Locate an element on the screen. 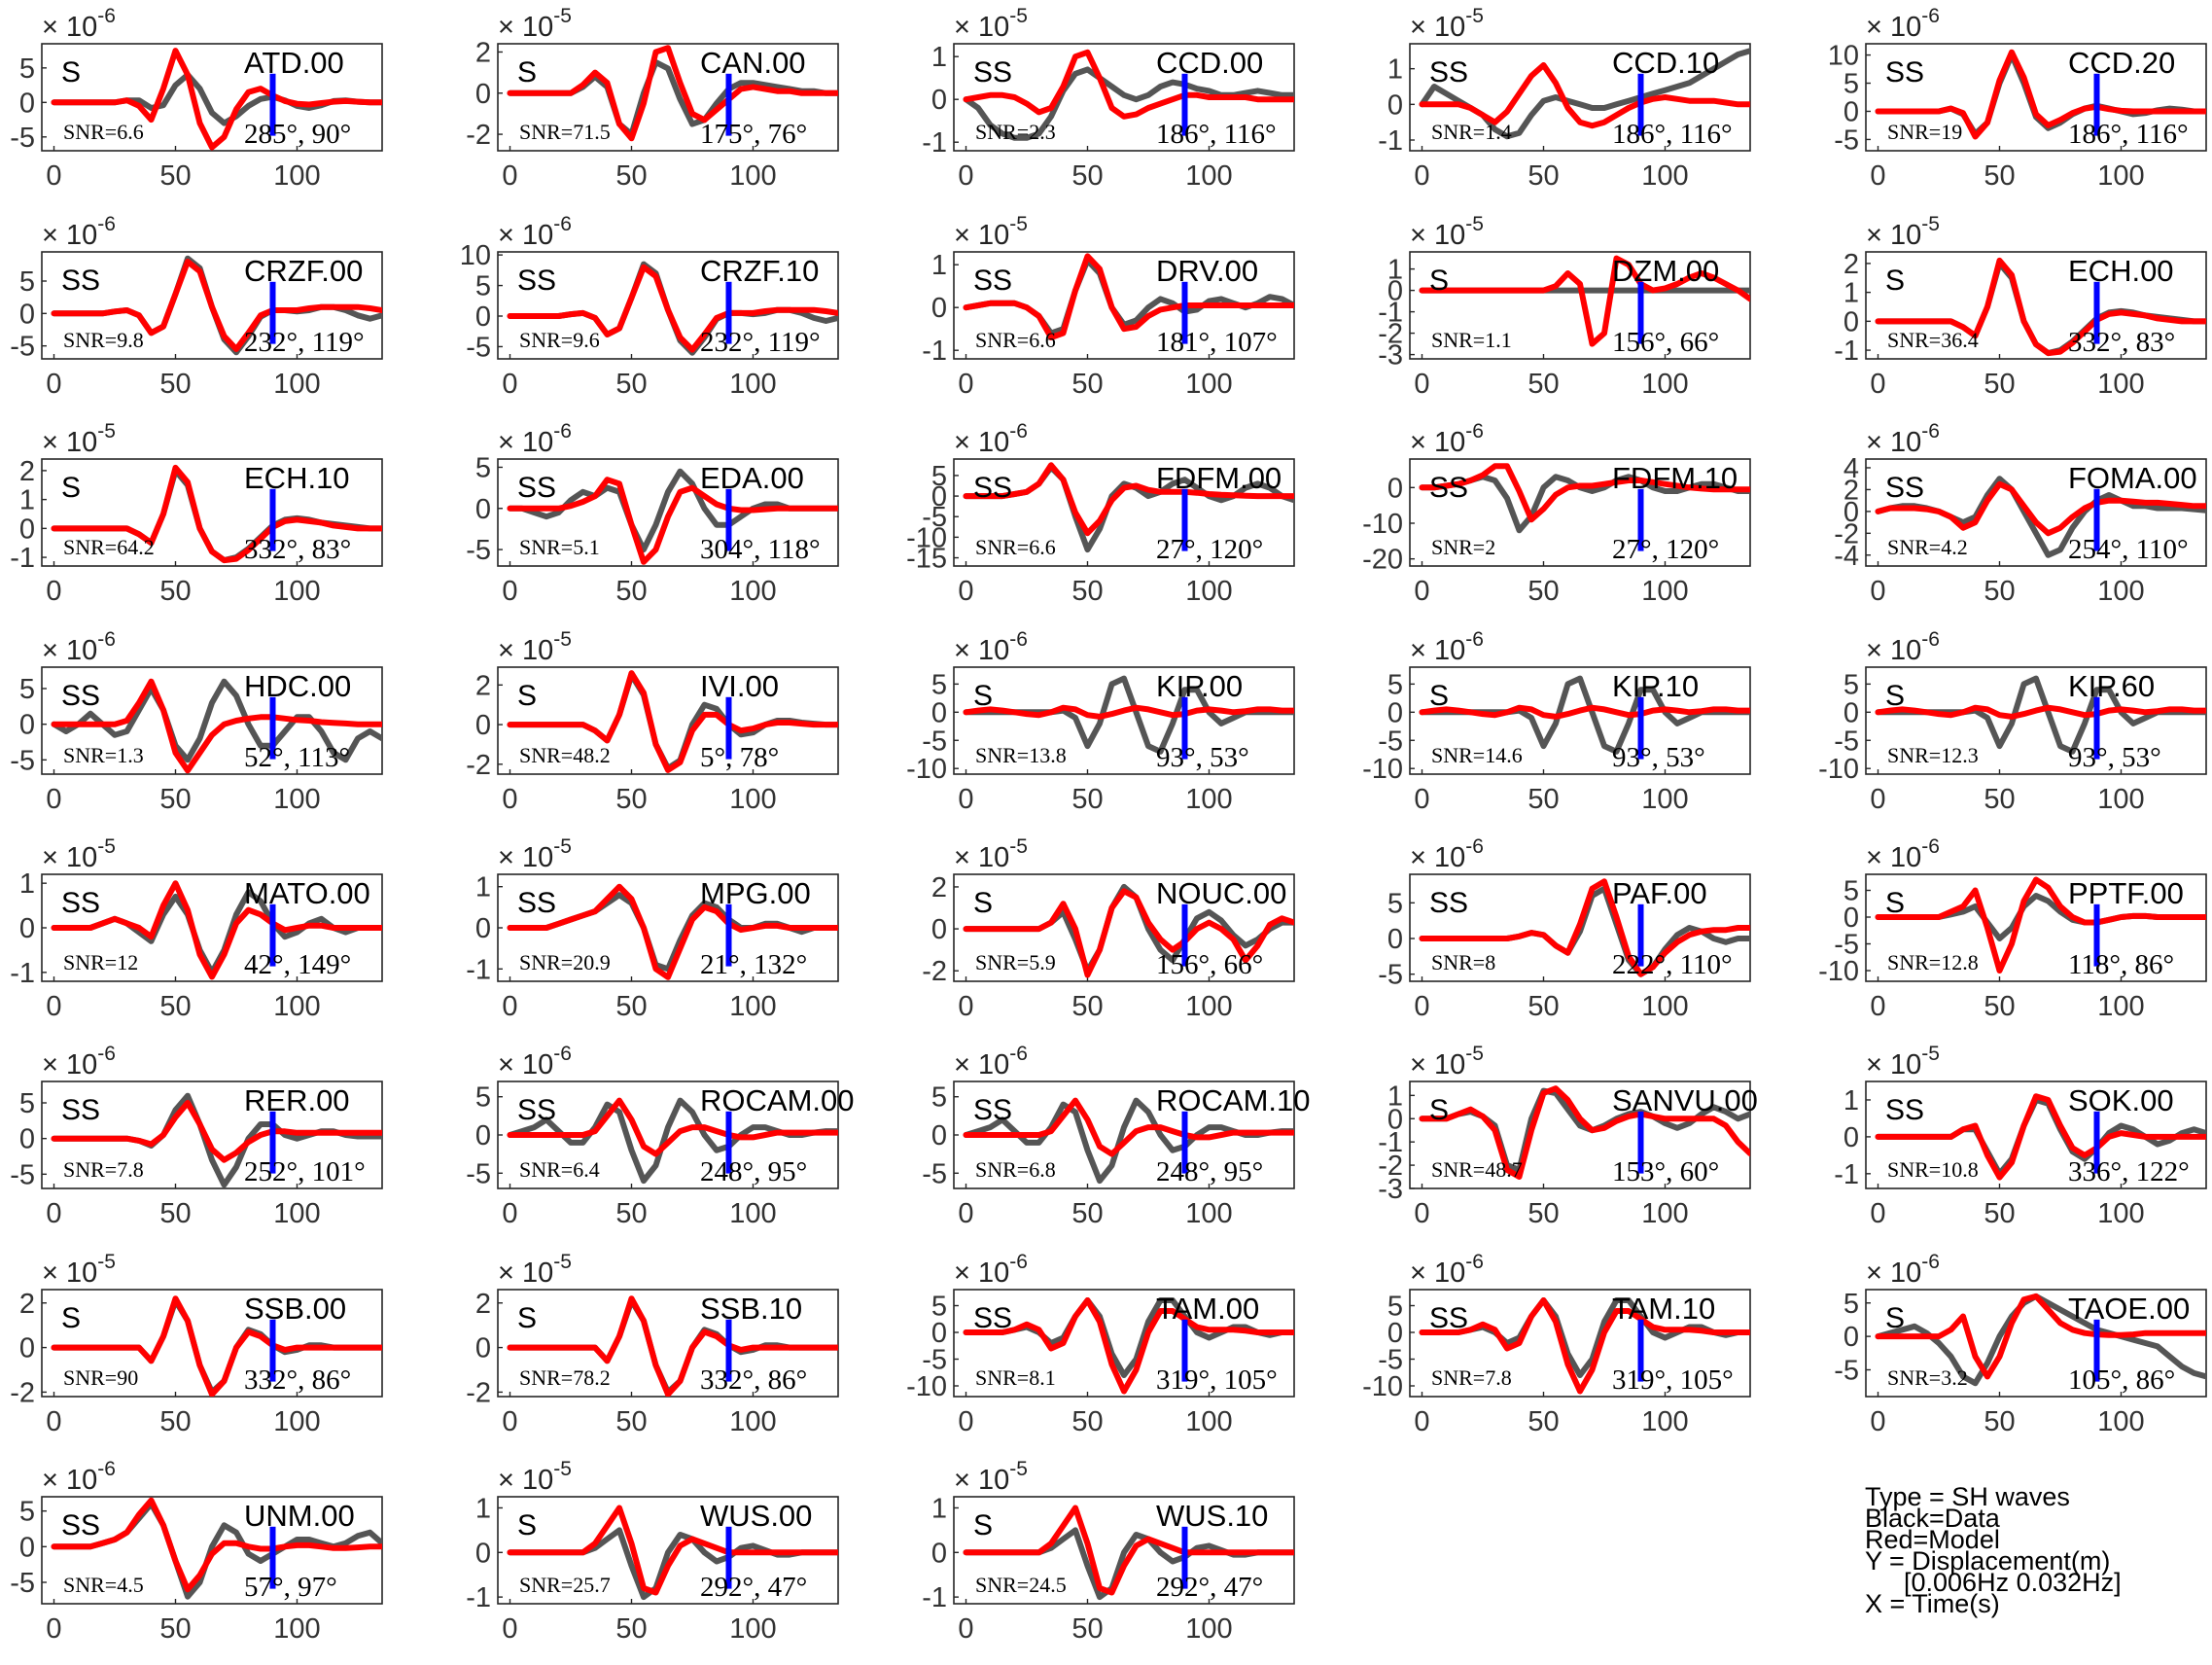 Image resolution: width=2212 pixels, height=1665 pixels. y-tick-label: -1 is located at coordinates (1390, 141).